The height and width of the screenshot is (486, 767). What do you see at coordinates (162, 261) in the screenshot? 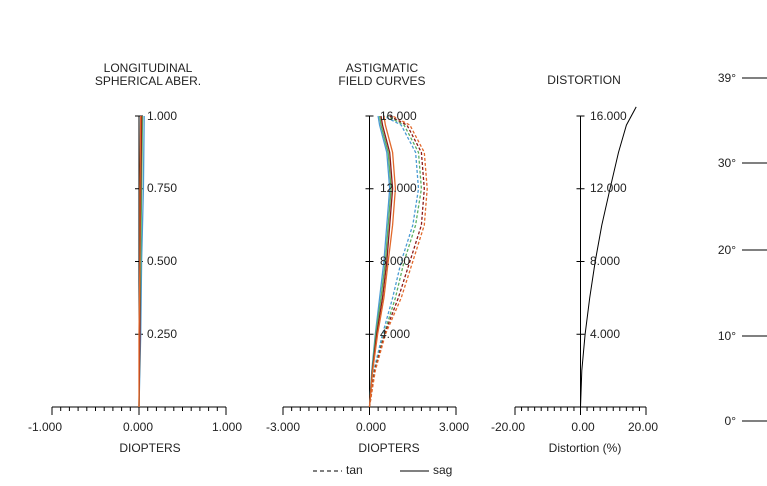
I see `spherical-ytick-label-0500: 0.500` at bounding box center [162, 261].